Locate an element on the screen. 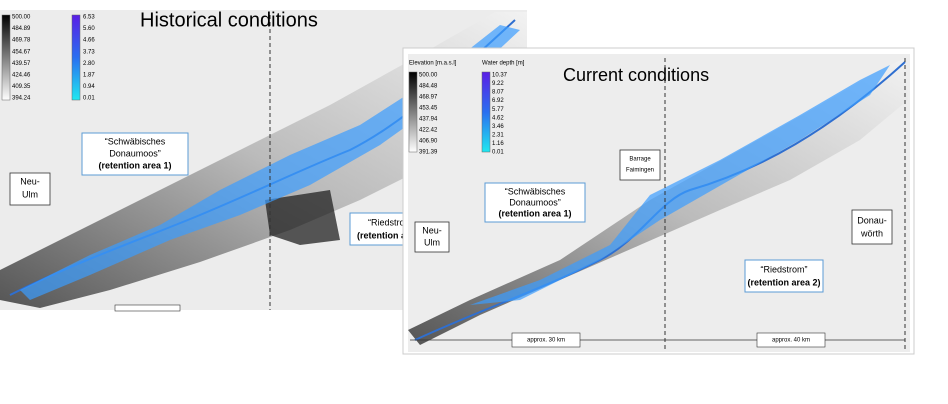 The image size is (948, 404). annotation: Faimingen is located at coordinates (640, 171).